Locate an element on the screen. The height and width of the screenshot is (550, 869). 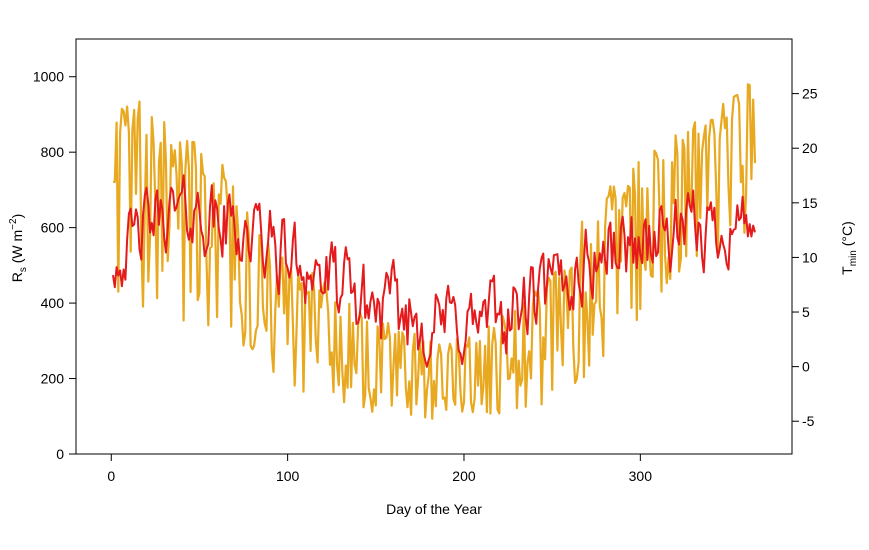
y-left-axis: 0 200 400 600 800 1000 is located at coordinates (55, 265).